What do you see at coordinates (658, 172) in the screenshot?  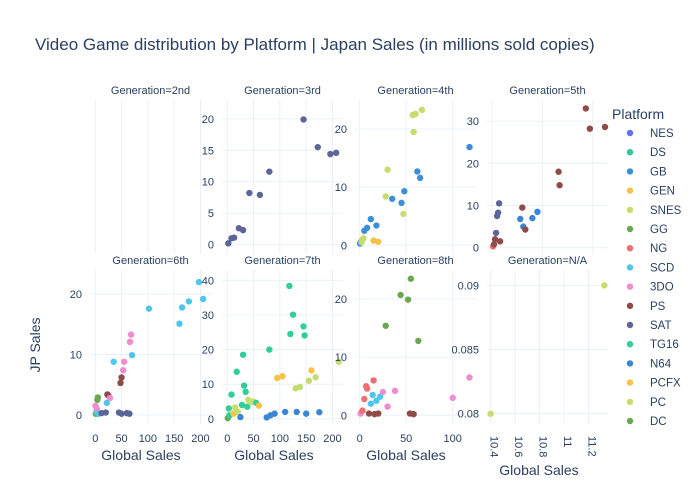 I see `legend-label-gb: GB` at bounding box center [658, 172].